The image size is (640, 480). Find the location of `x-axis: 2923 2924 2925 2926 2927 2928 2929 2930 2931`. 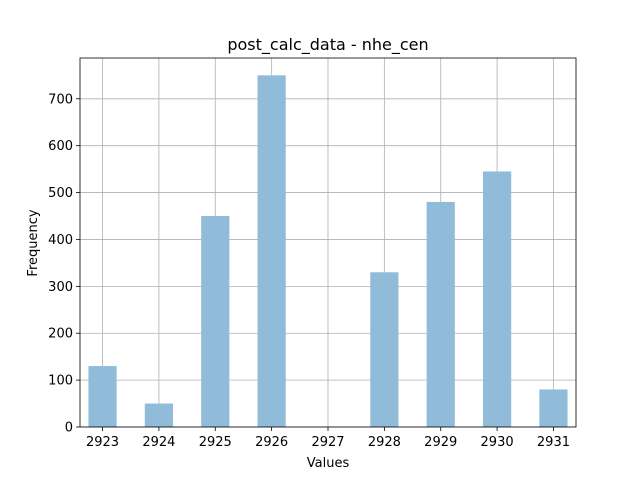

x-axis: 2923 2924 2925 2926 2927 2928 2929 2930 2931 is located at coordinates (328, 438).